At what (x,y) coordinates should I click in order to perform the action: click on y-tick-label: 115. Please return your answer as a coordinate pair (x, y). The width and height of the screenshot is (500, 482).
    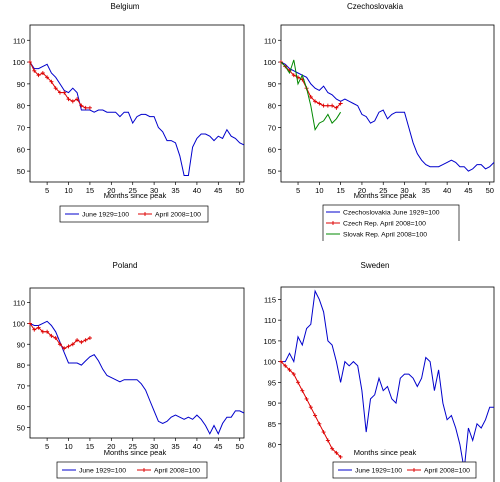
    Looking at the image, I should click on (270, 299).